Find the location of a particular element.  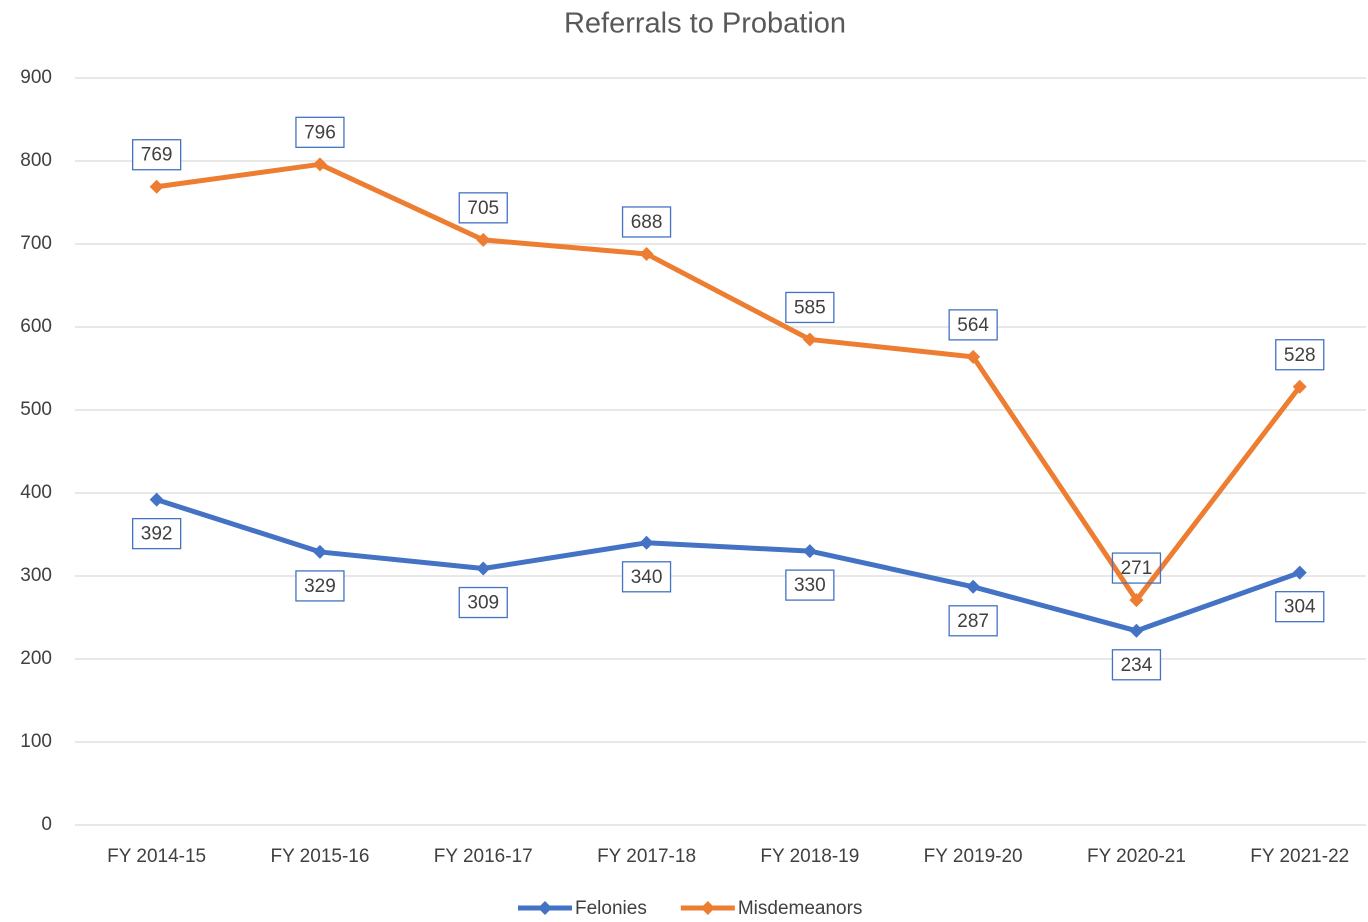

data-label: 392 is located at coordinates (157, 534).